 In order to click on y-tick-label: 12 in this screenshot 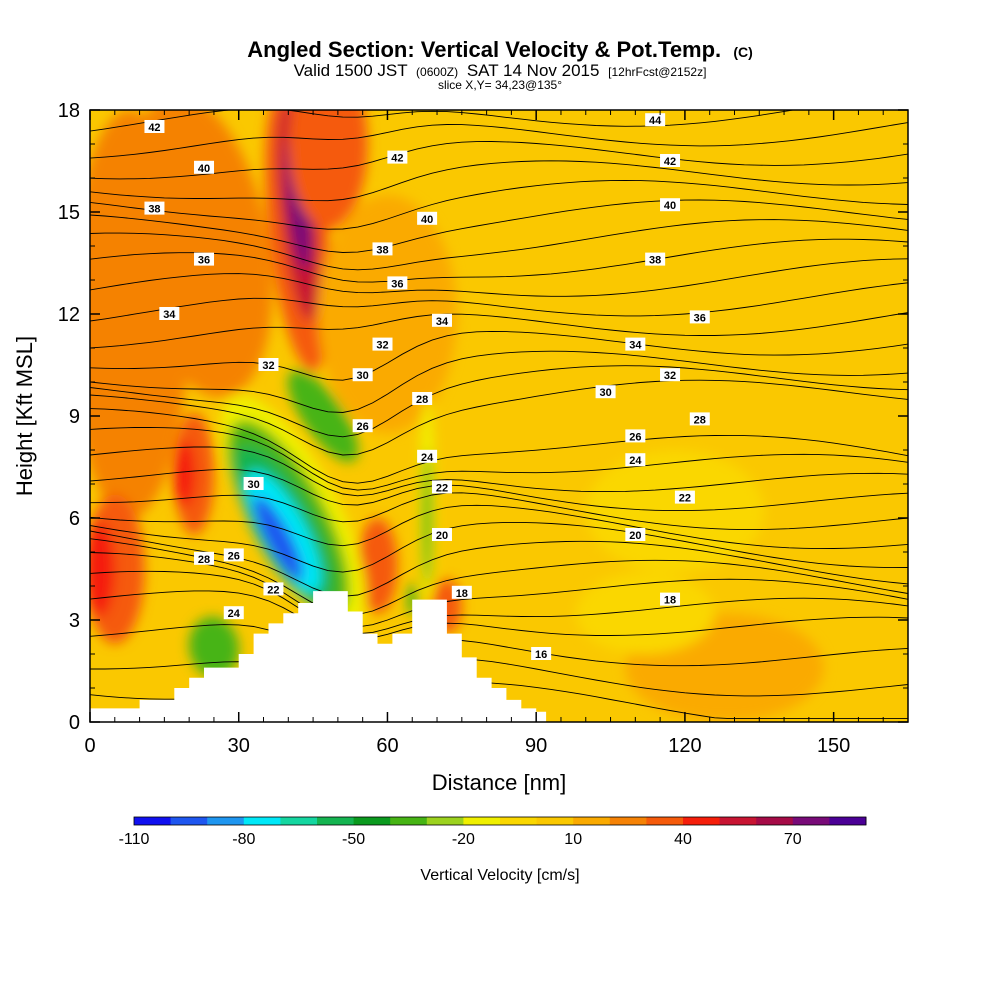, I will do `click(69, 315)`.